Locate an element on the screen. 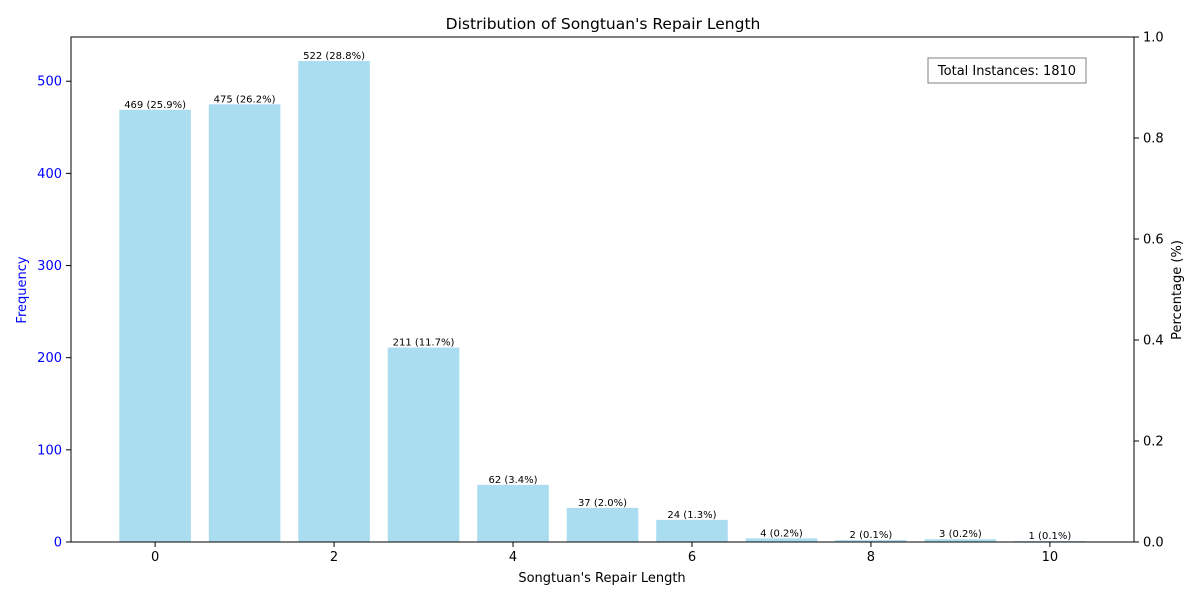 Image resolution: width=1200 pixels, height=600 pixels. bar-data-label: 3 (0.2%) is located at coordinates (960, 534).